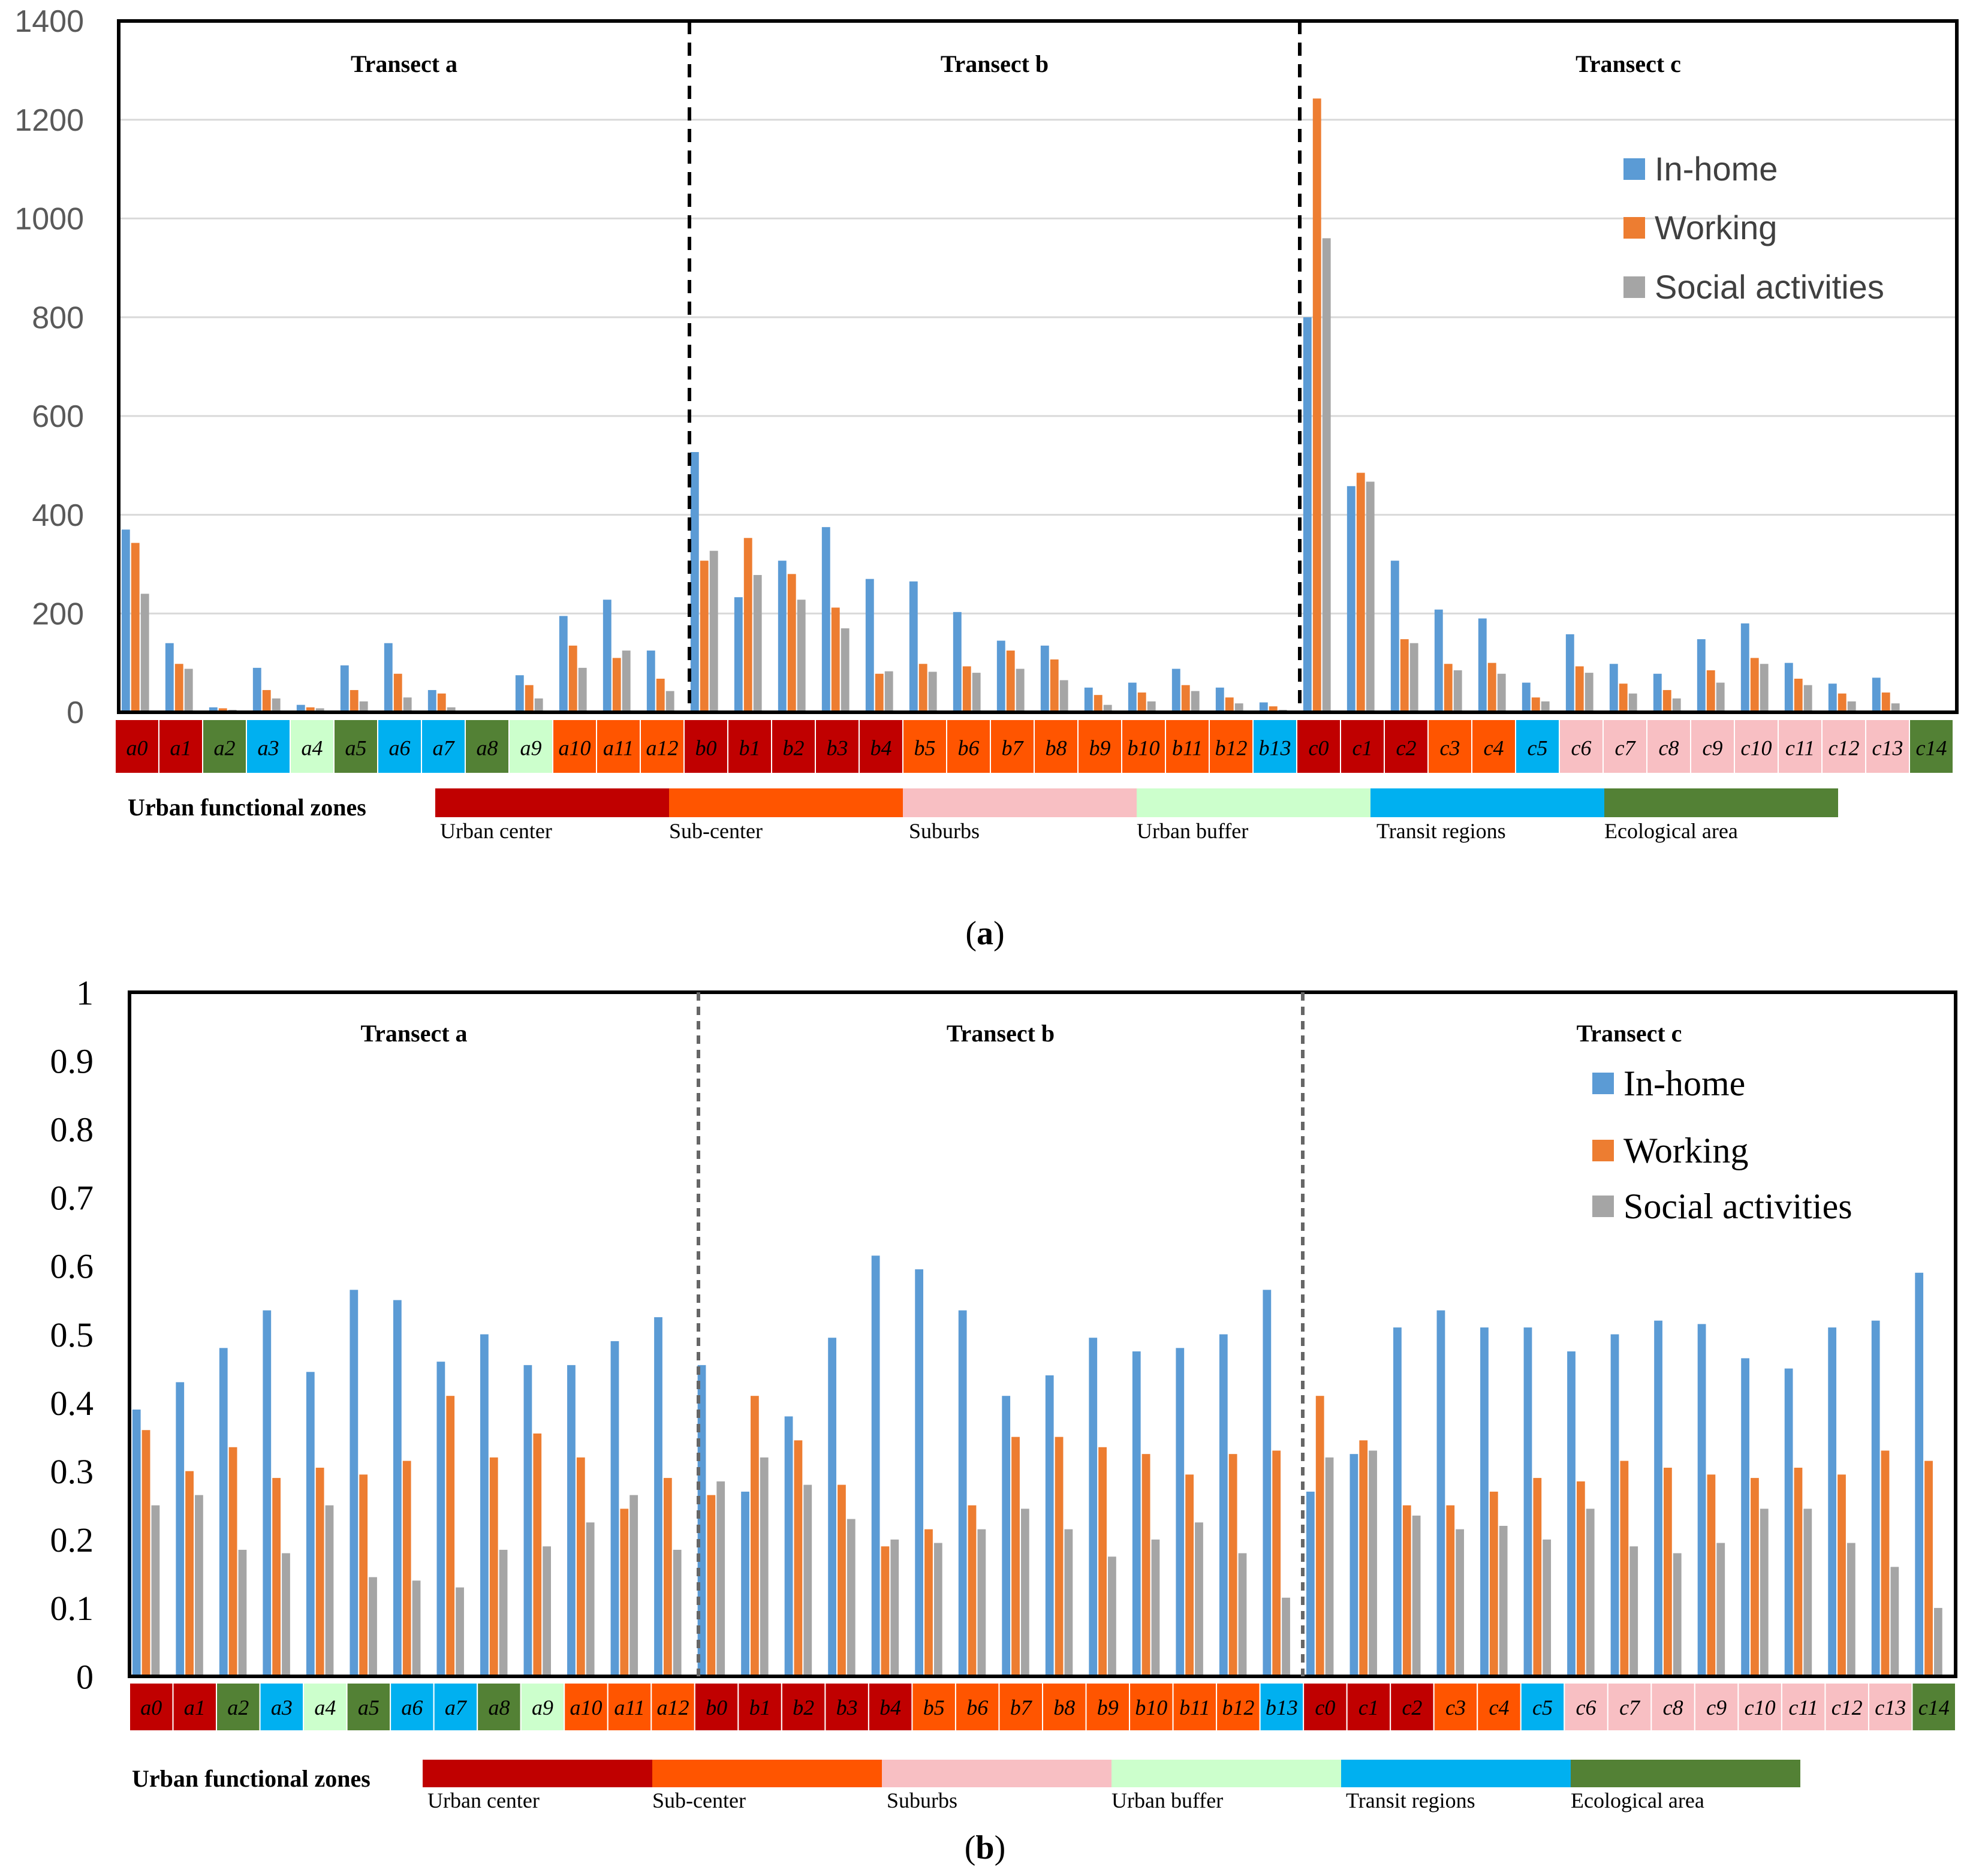  I want to click on site-label: c9, so click(1717, 1708).